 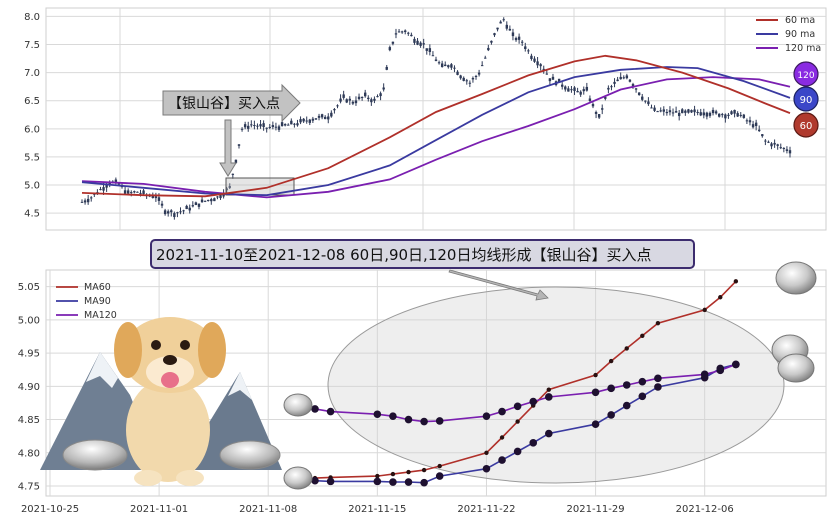 I want to click on dog-eye-right, so click(x=185, y=345).